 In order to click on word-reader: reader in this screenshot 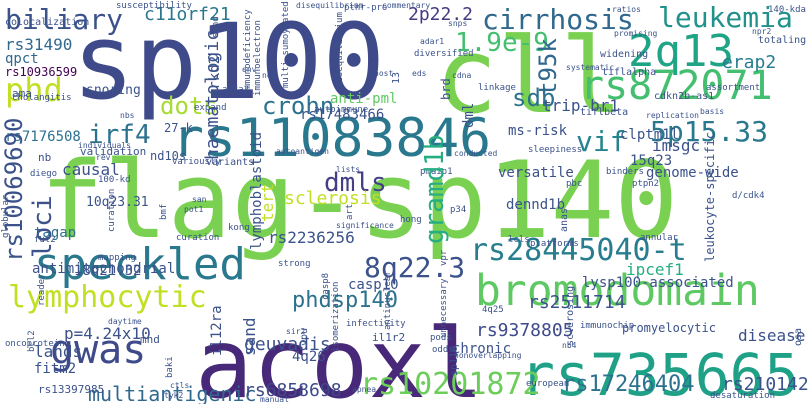, I will do `click(42, 289)`.